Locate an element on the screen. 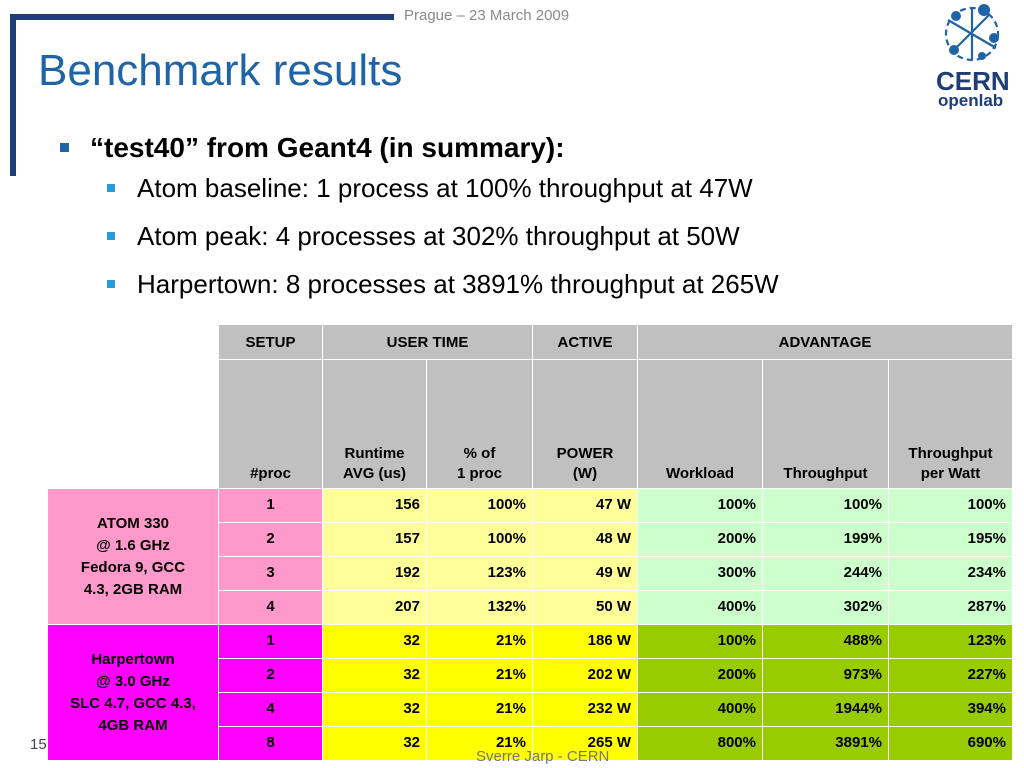 The height and width of the screenshot is (768, 1024). cell-workload: 300% is located at coordinates (700, 573).